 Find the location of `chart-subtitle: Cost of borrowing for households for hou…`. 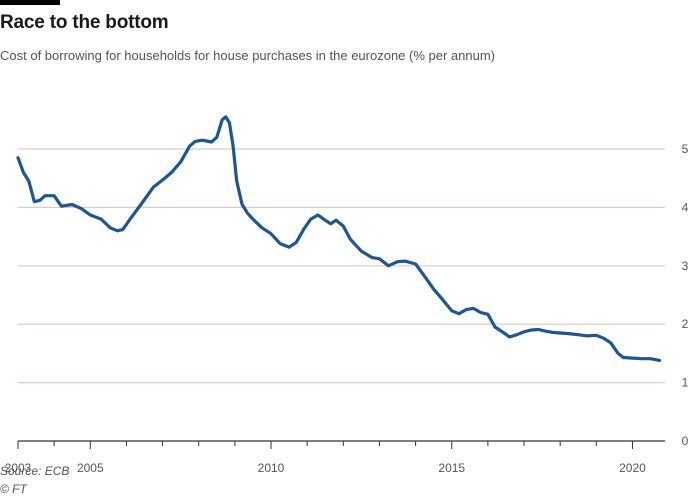

chart-subtitle: Cost of borrowing for households for hou… is located at coordinates (248, 55).